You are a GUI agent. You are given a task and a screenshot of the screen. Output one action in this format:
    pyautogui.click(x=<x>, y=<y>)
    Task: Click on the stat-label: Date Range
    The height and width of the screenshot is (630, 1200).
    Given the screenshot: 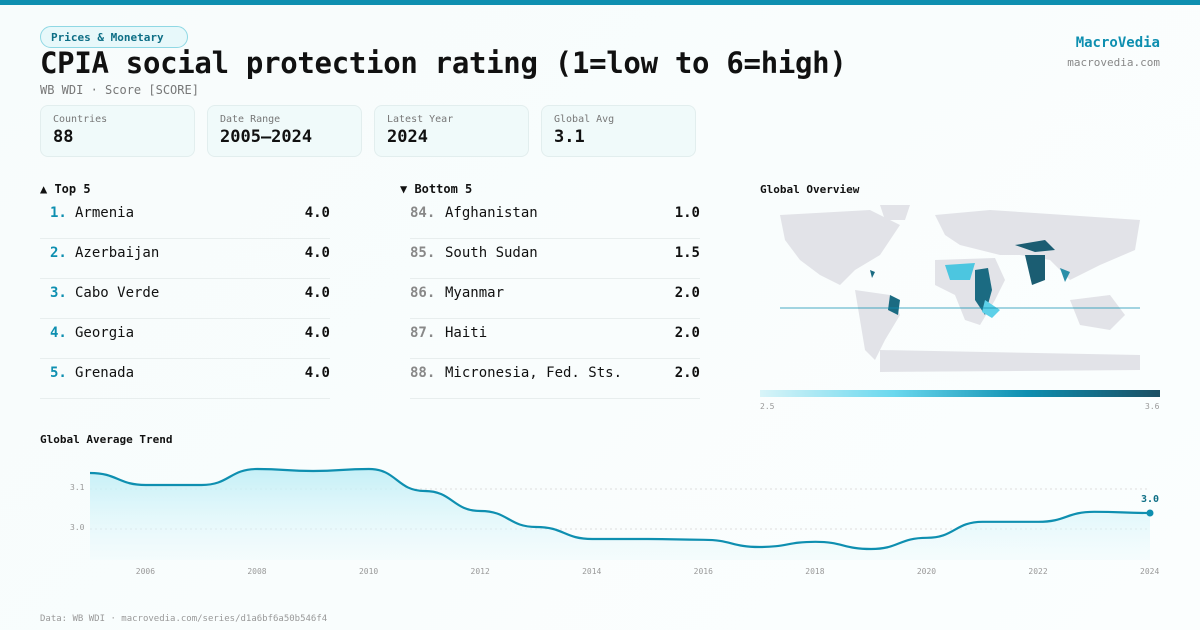 What is the action you would take?
    pyautogui.click(x=250, y=119)
    